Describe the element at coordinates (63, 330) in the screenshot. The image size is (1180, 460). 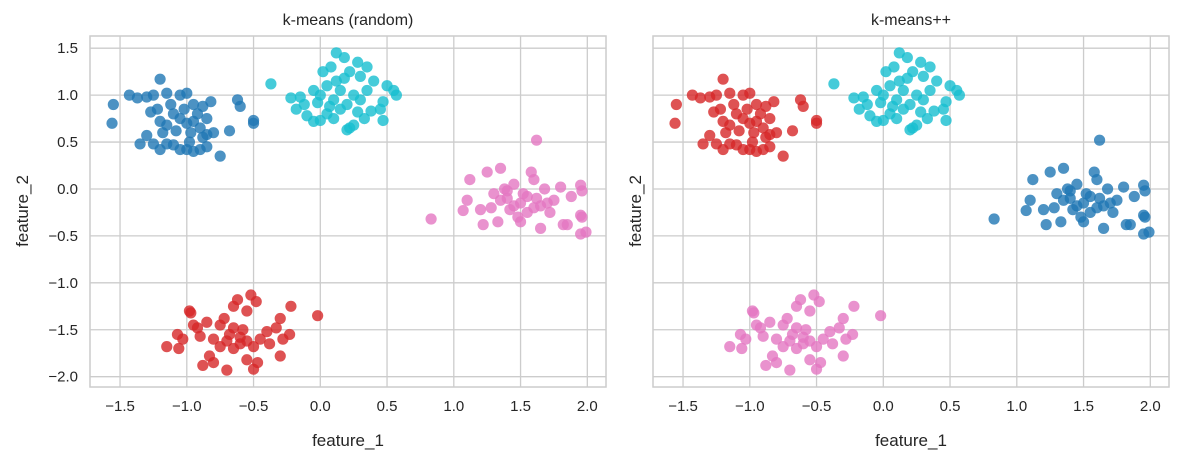
I see `y-tick-label: −1.5` at that location.